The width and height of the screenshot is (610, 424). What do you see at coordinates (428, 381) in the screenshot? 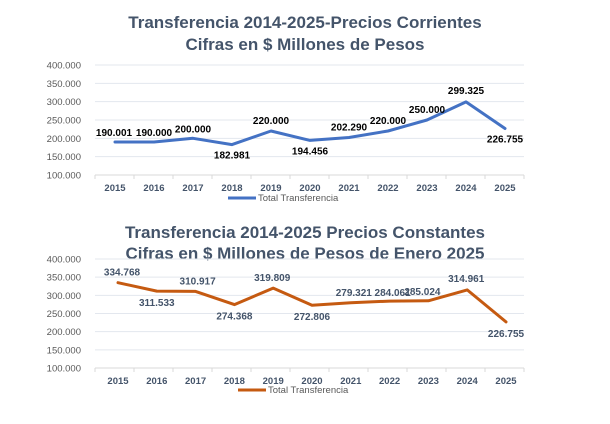
I see `chart2-x-tick-label: 2023` at bounding box center [428, 381].